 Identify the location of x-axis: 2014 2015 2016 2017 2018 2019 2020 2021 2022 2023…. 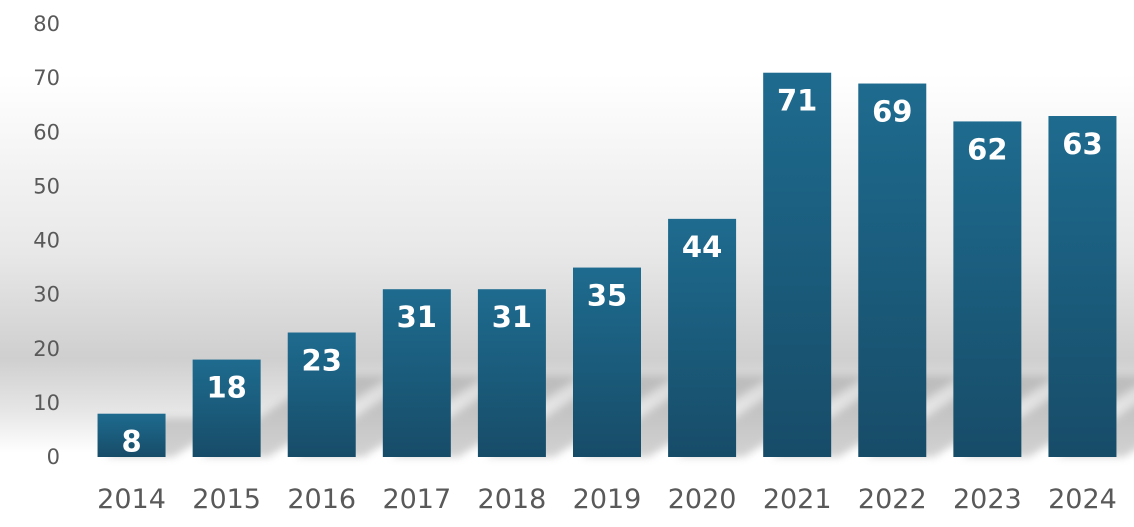
(607, 499).